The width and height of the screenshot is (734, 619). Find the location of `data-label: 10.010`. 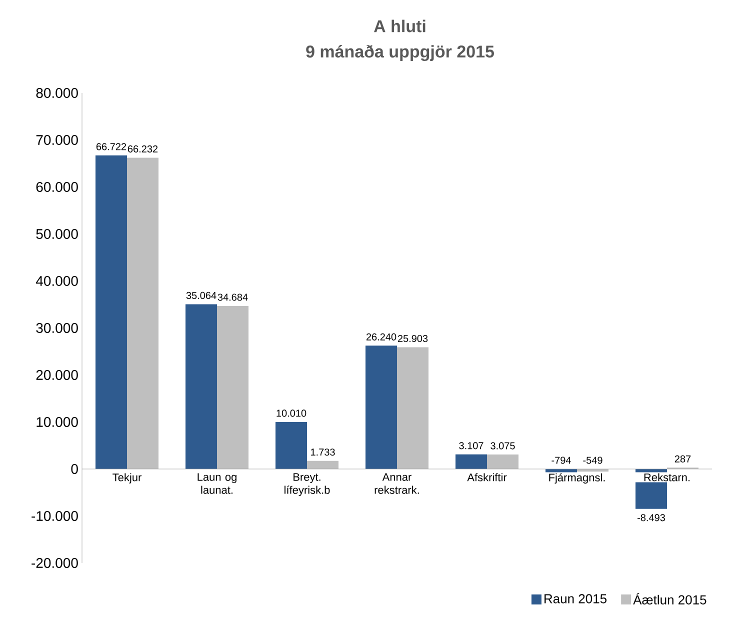

data-label: 10.010 is located at coordinates (291, 413).